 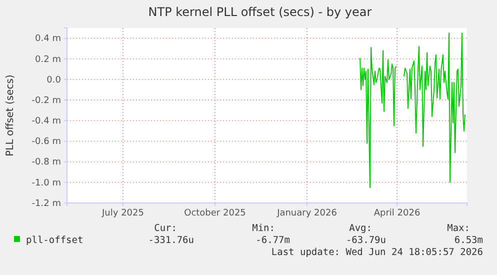 What do you see at coordinates (46, 183) in the screenshot?
I see `y-tick-label: -1.0 m` at bounding box center [46, 183].